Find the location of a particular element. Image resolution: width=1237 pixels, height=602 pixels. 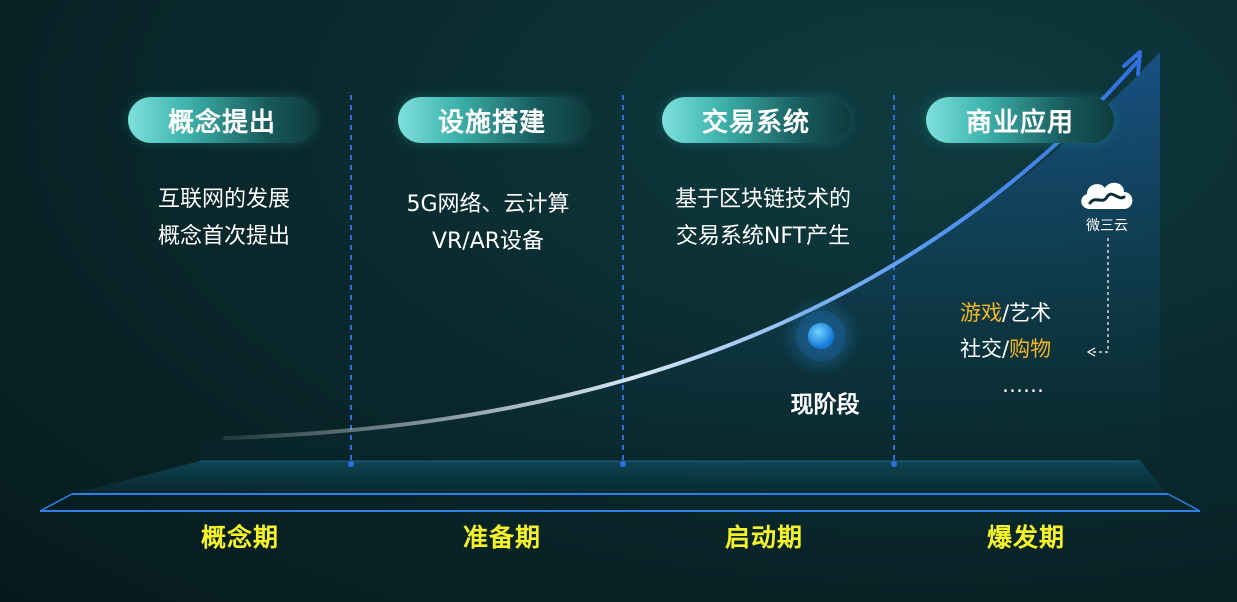

app-shopping: 购物 is located at coordinates (1030, 349).